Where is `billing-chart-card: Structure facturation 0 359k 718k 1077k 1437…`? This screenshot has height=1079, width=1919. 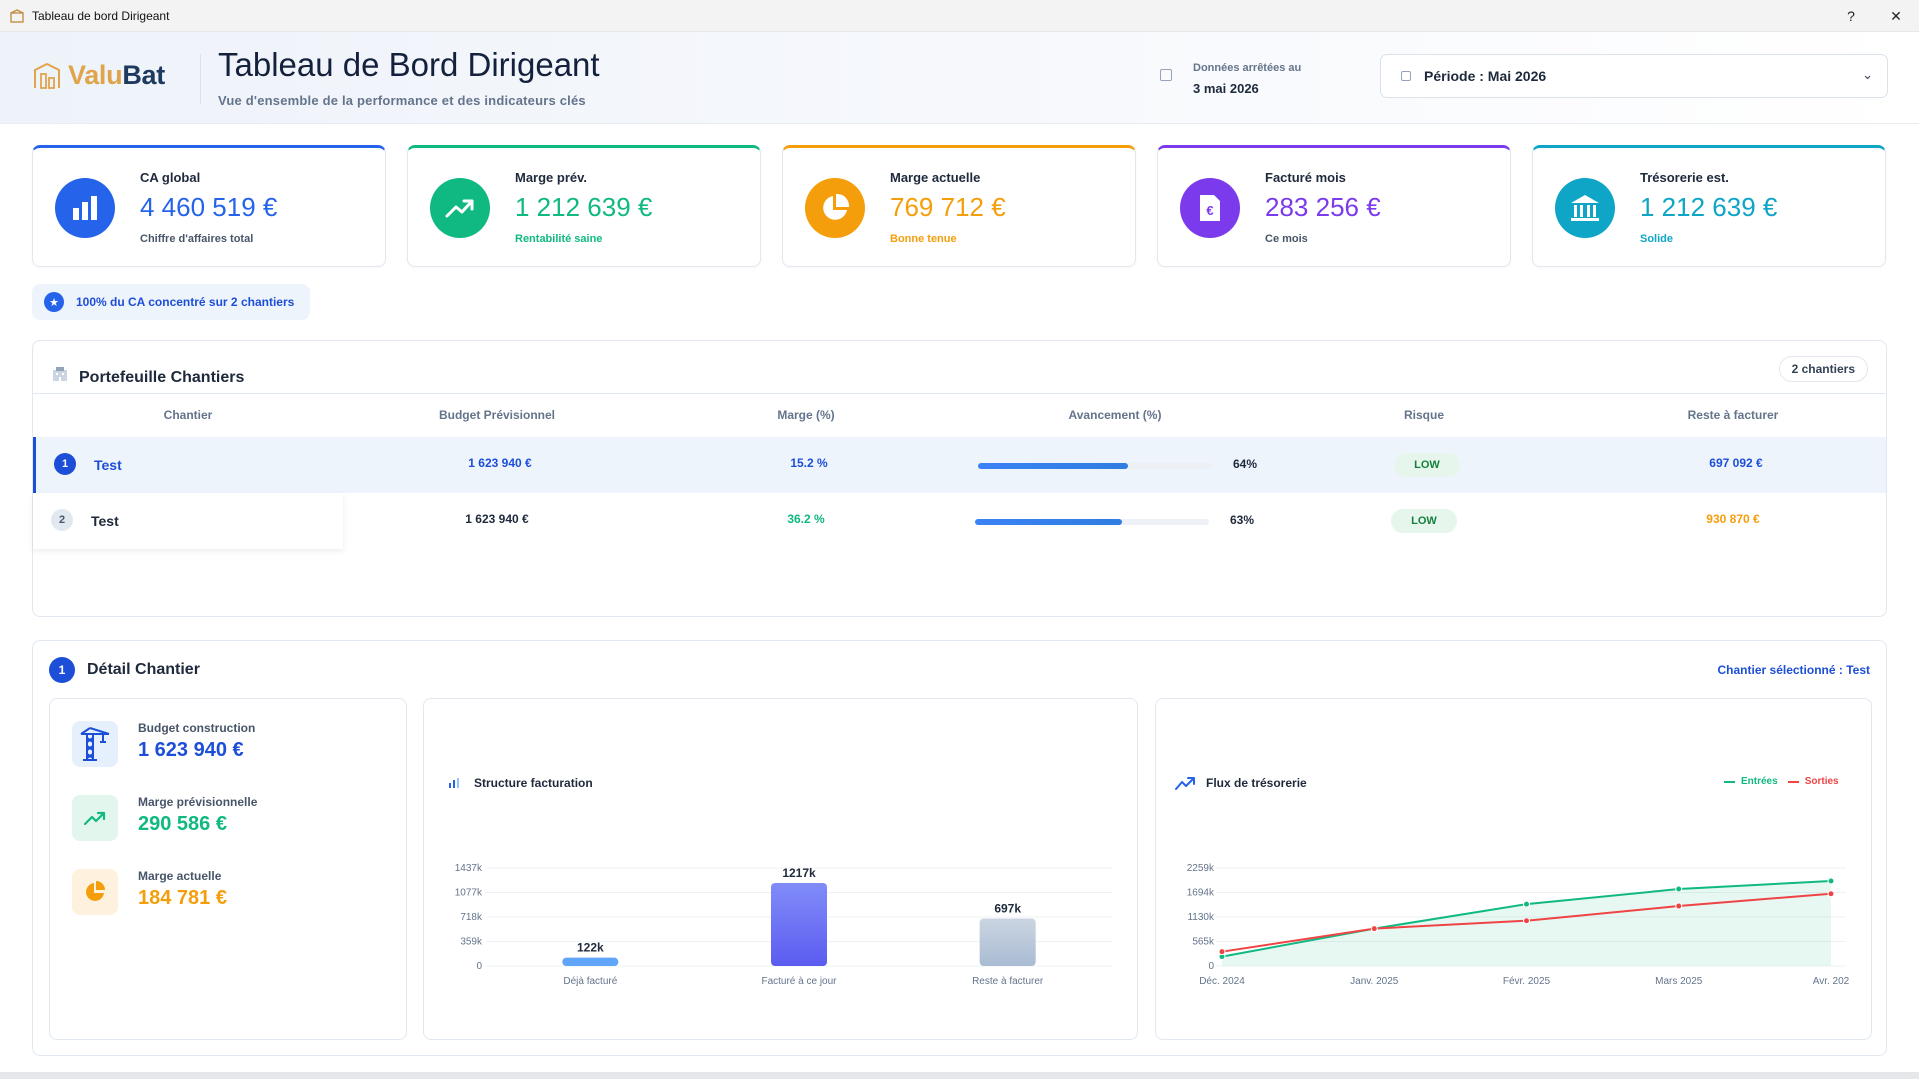
billing-chart-card: Structure facturation 0 359k 718k 1077k 1437… is located at coordinates (780, 869).